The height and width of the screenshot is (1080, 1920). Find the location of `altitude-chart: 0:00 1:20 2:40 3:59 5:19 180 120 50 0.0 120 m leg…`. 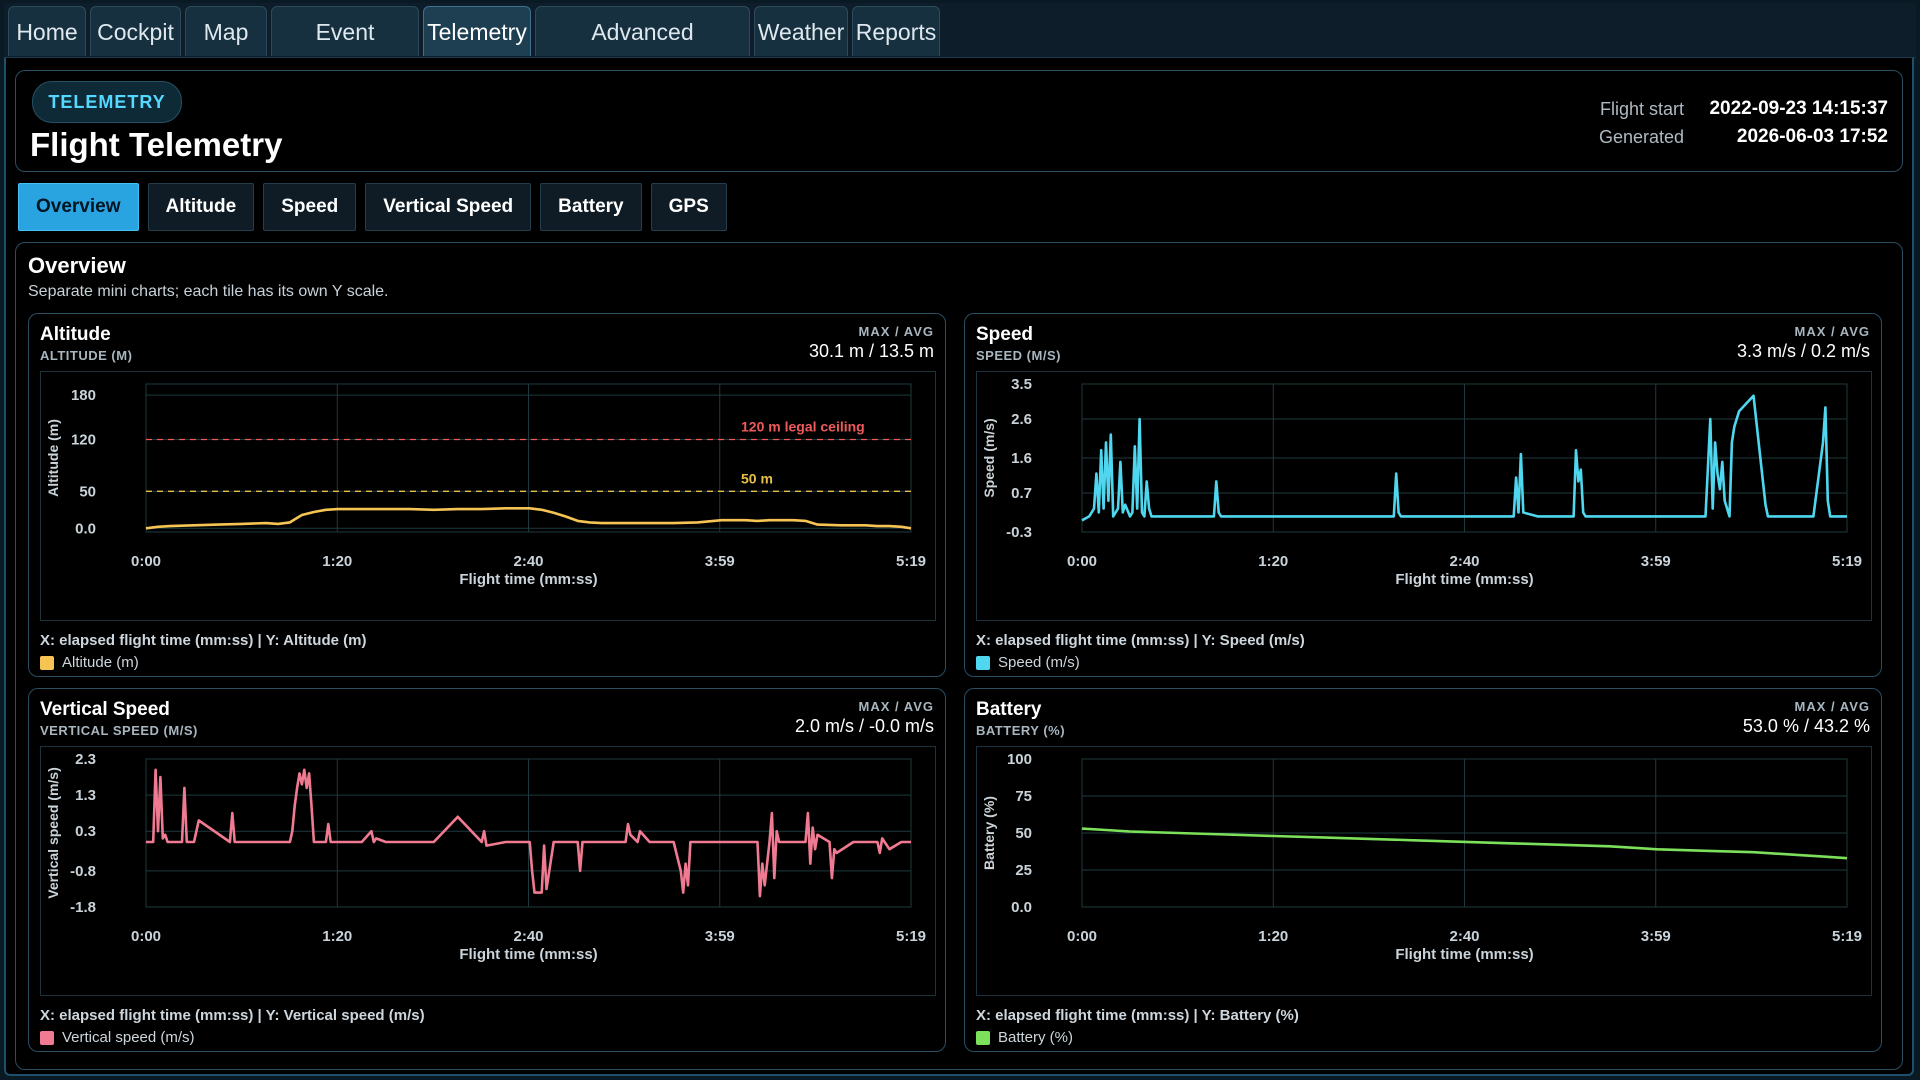

altitude-chart: 0:00 1:20 2:40 3:59 5:19 180 120 50 0.0 120 m leg… is located at coordinates (488, 496).